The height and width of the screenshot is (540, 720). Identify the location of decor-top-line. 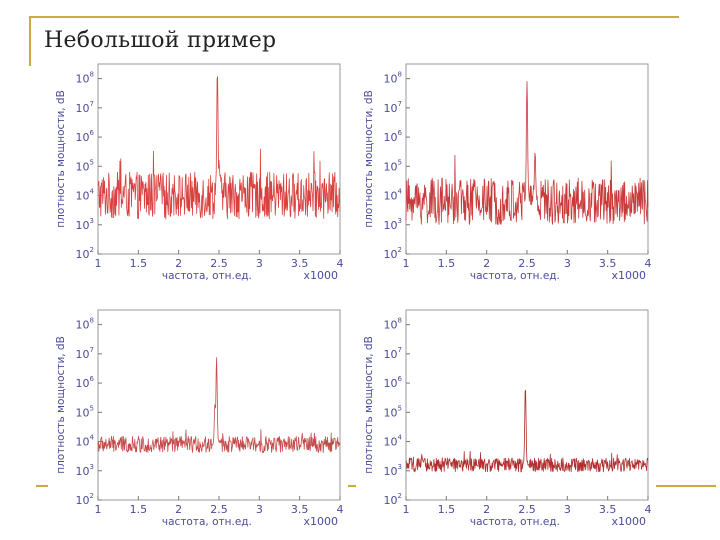
(354, 17).